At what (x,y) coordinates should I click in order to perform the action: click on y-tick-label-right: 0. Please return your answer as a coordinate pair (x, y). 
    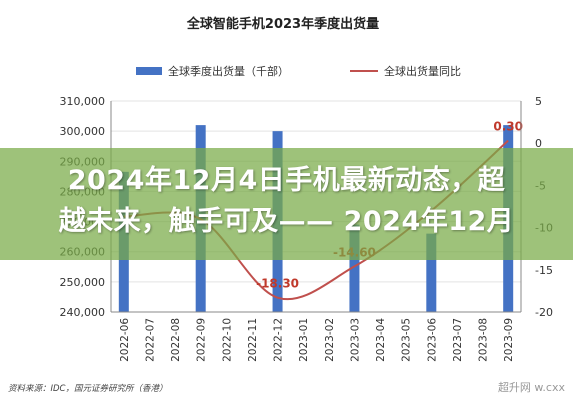
    Looking at the image, I should click on (538, 143).